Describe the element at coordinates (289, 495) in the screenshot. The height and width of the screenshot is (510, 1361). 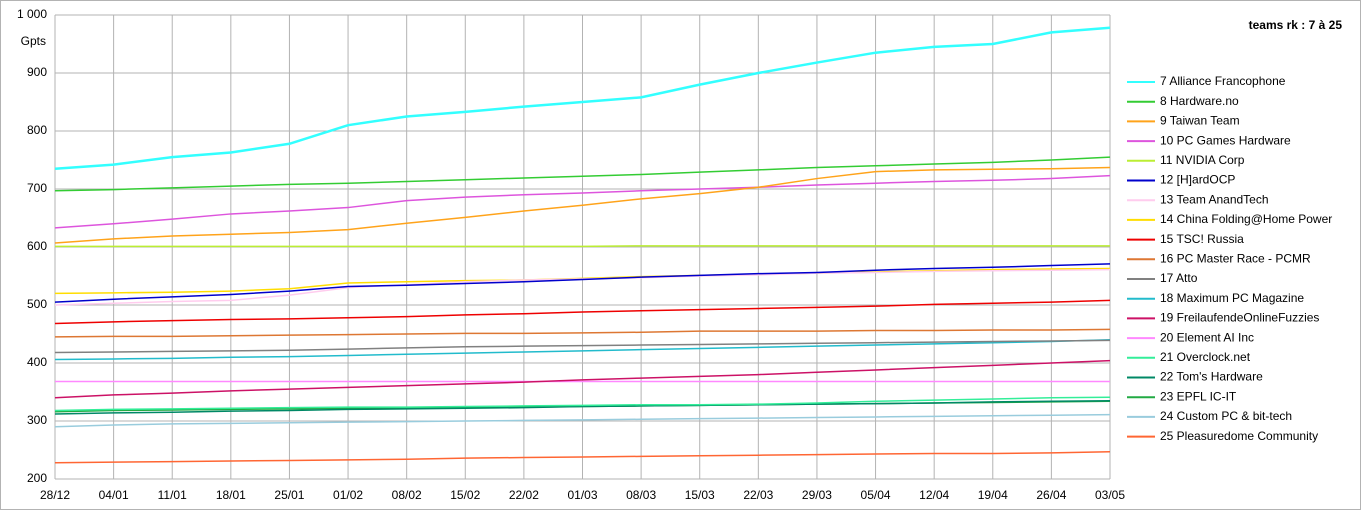
I see `x-tick-label: 25/01` at that location.